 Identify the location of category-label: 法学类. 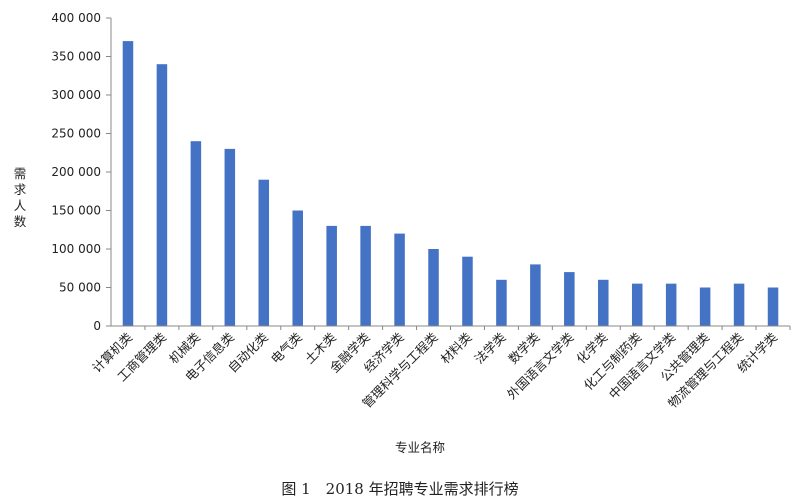
(489, 347).